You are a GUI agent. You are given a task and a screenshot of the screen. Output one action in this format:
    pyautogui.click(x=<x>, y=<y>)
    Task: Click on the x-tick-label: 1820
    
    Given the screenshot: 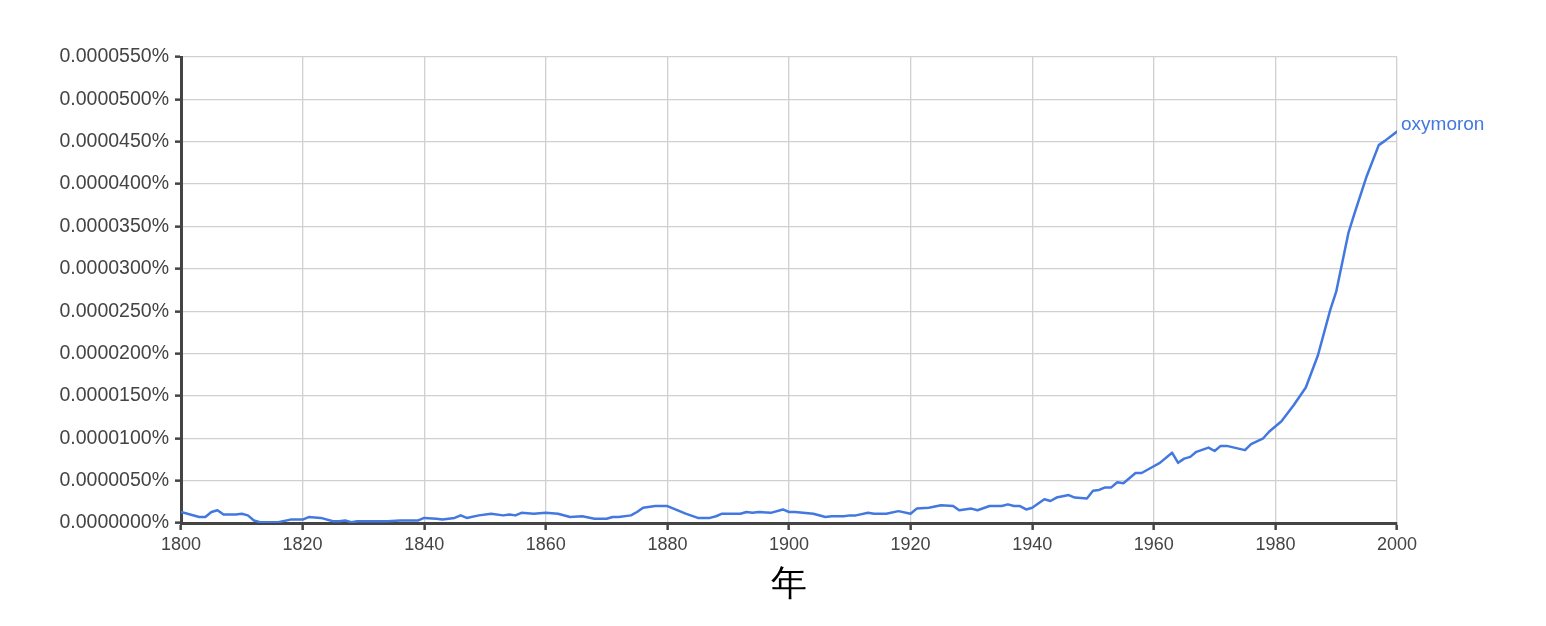 What is the action you would take?
    pyautogui.click(x=302, y=543)
    